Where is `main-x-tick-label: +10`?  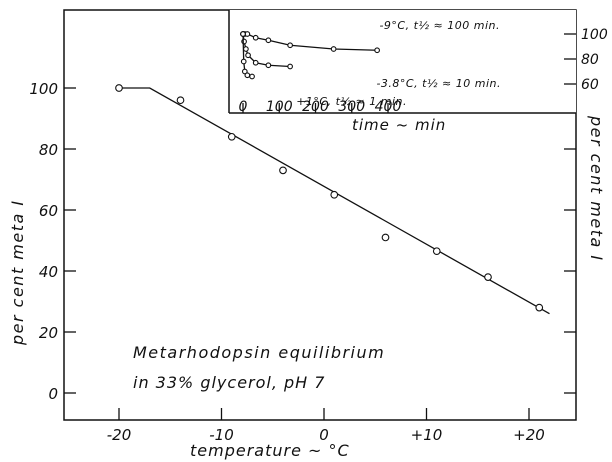
main-x-tick-label: +10 is located at coordinates (427, 435).